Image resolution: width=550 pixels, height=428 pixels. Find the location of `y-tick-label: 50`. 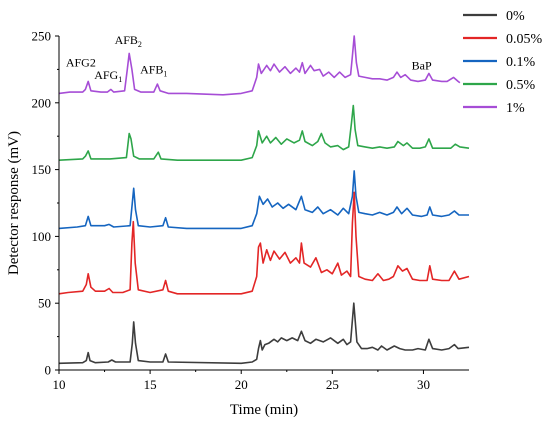

y-tick-label: 50 is located at coordinates (44, 303).